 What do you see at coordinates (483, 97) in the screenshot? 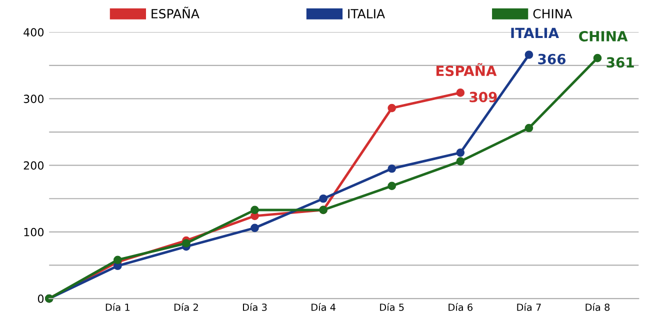
I see `data-label: 309` at bounding box center [483, 97].